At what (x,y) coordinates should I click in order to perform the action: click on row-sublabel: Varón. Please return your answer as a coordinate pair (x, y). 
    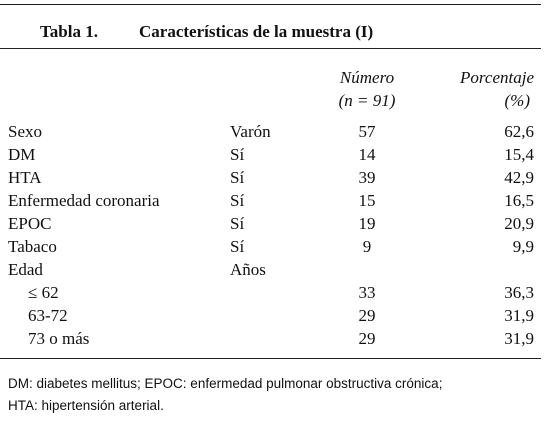
    Looking at the image, I should click on (250, 131).